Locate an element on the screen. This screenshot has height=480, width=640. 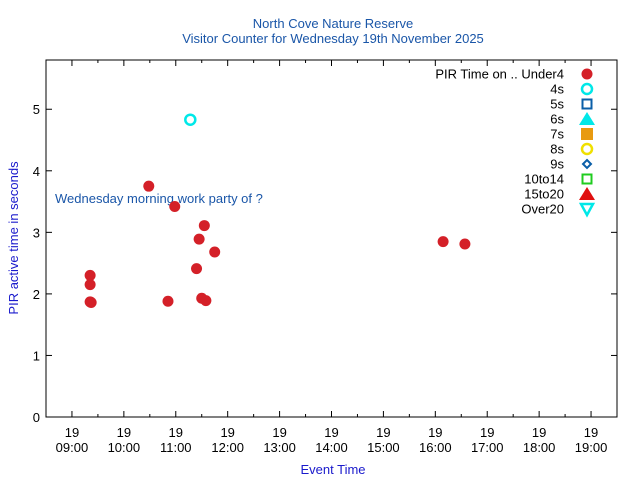
x-axis-label: Event Time is located at coordinates (332, 469).